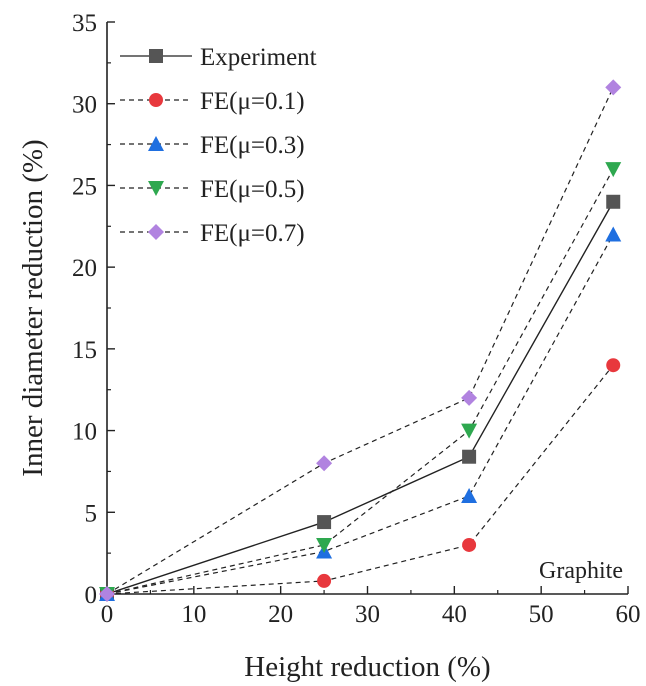  Describe the element at coordinates (280, 614) in the screenshot. I see `x-tick-label: 20` at that location.